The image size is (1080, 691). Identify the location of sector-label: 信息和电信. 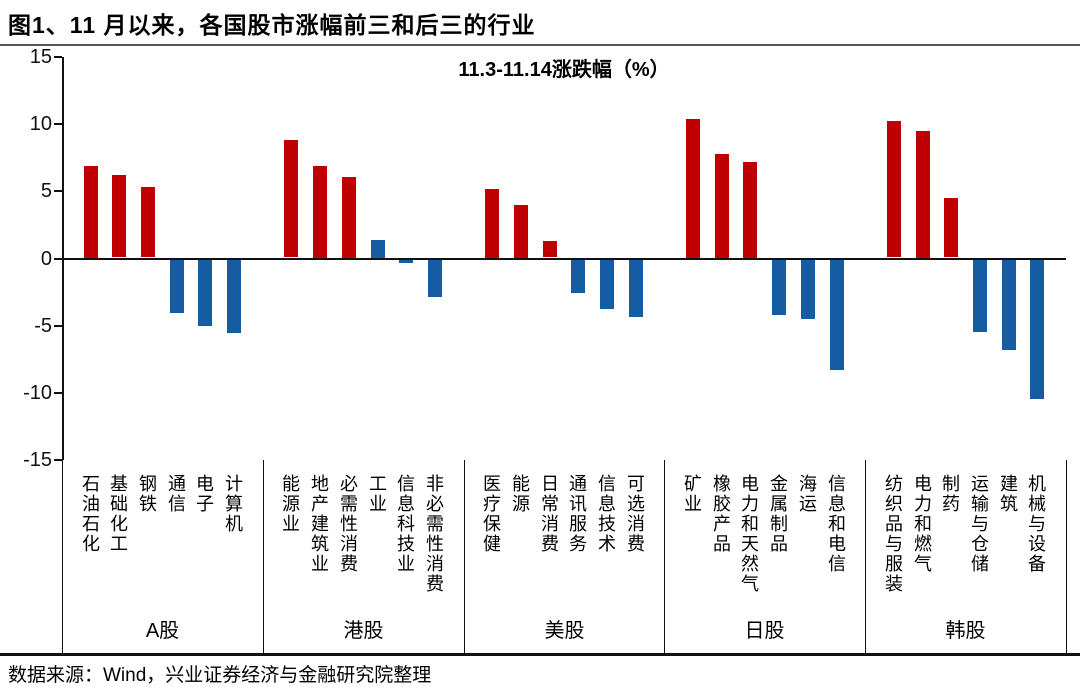
(836, 524).